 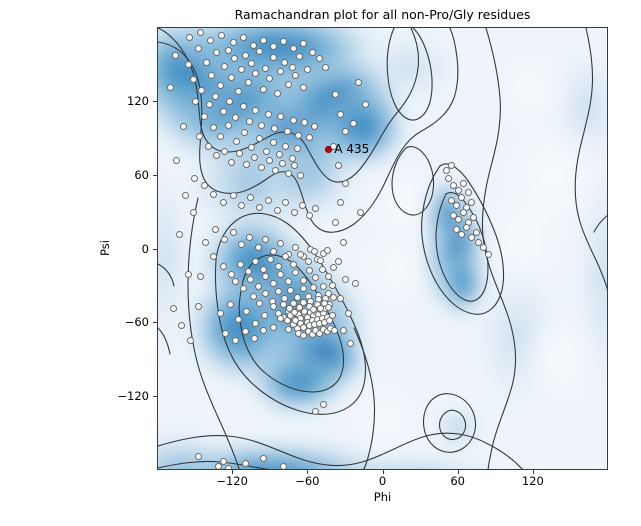 I want to click on x-axis-label: Phi, so click(x=382, y=497).